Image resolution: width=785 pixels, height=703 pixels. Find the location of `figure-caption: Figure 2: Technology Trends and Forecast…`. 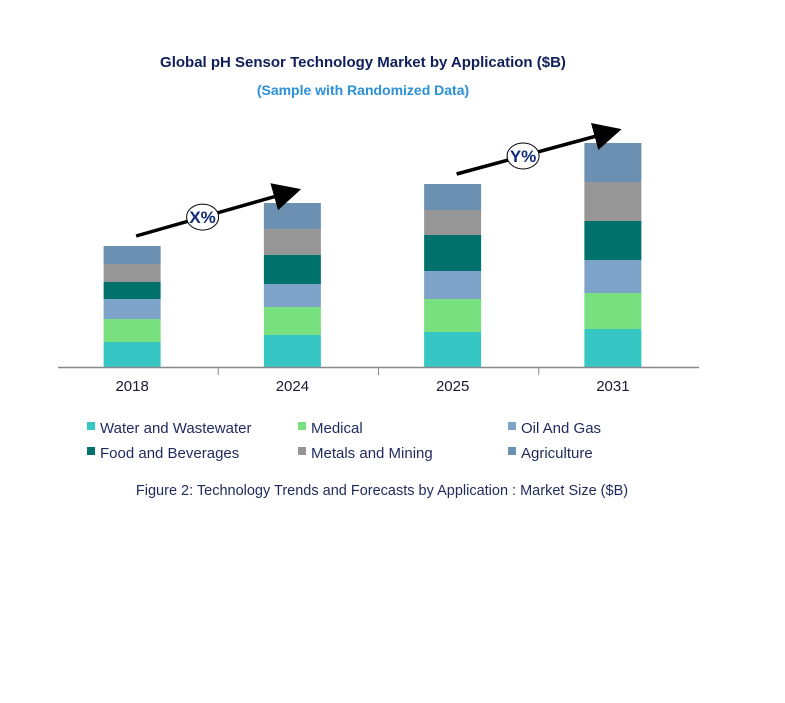

figure-caption: Figure 2: Technology Trends and Forecast… is located at coordinates (382, 491).